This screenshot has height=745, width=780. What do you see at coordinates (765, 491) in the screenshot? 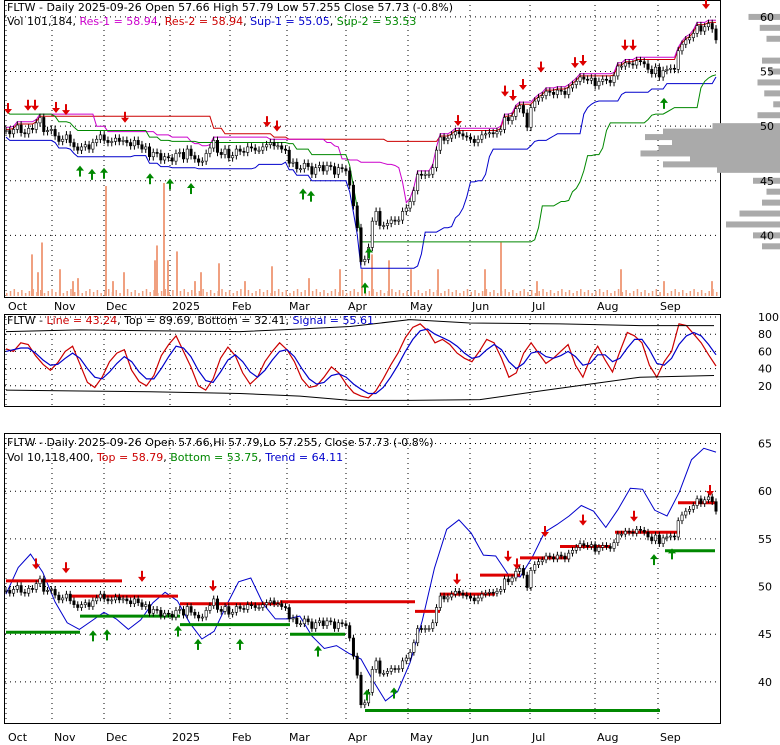
I see `trend-tick-label: 60` at bounding box center [765, 491].